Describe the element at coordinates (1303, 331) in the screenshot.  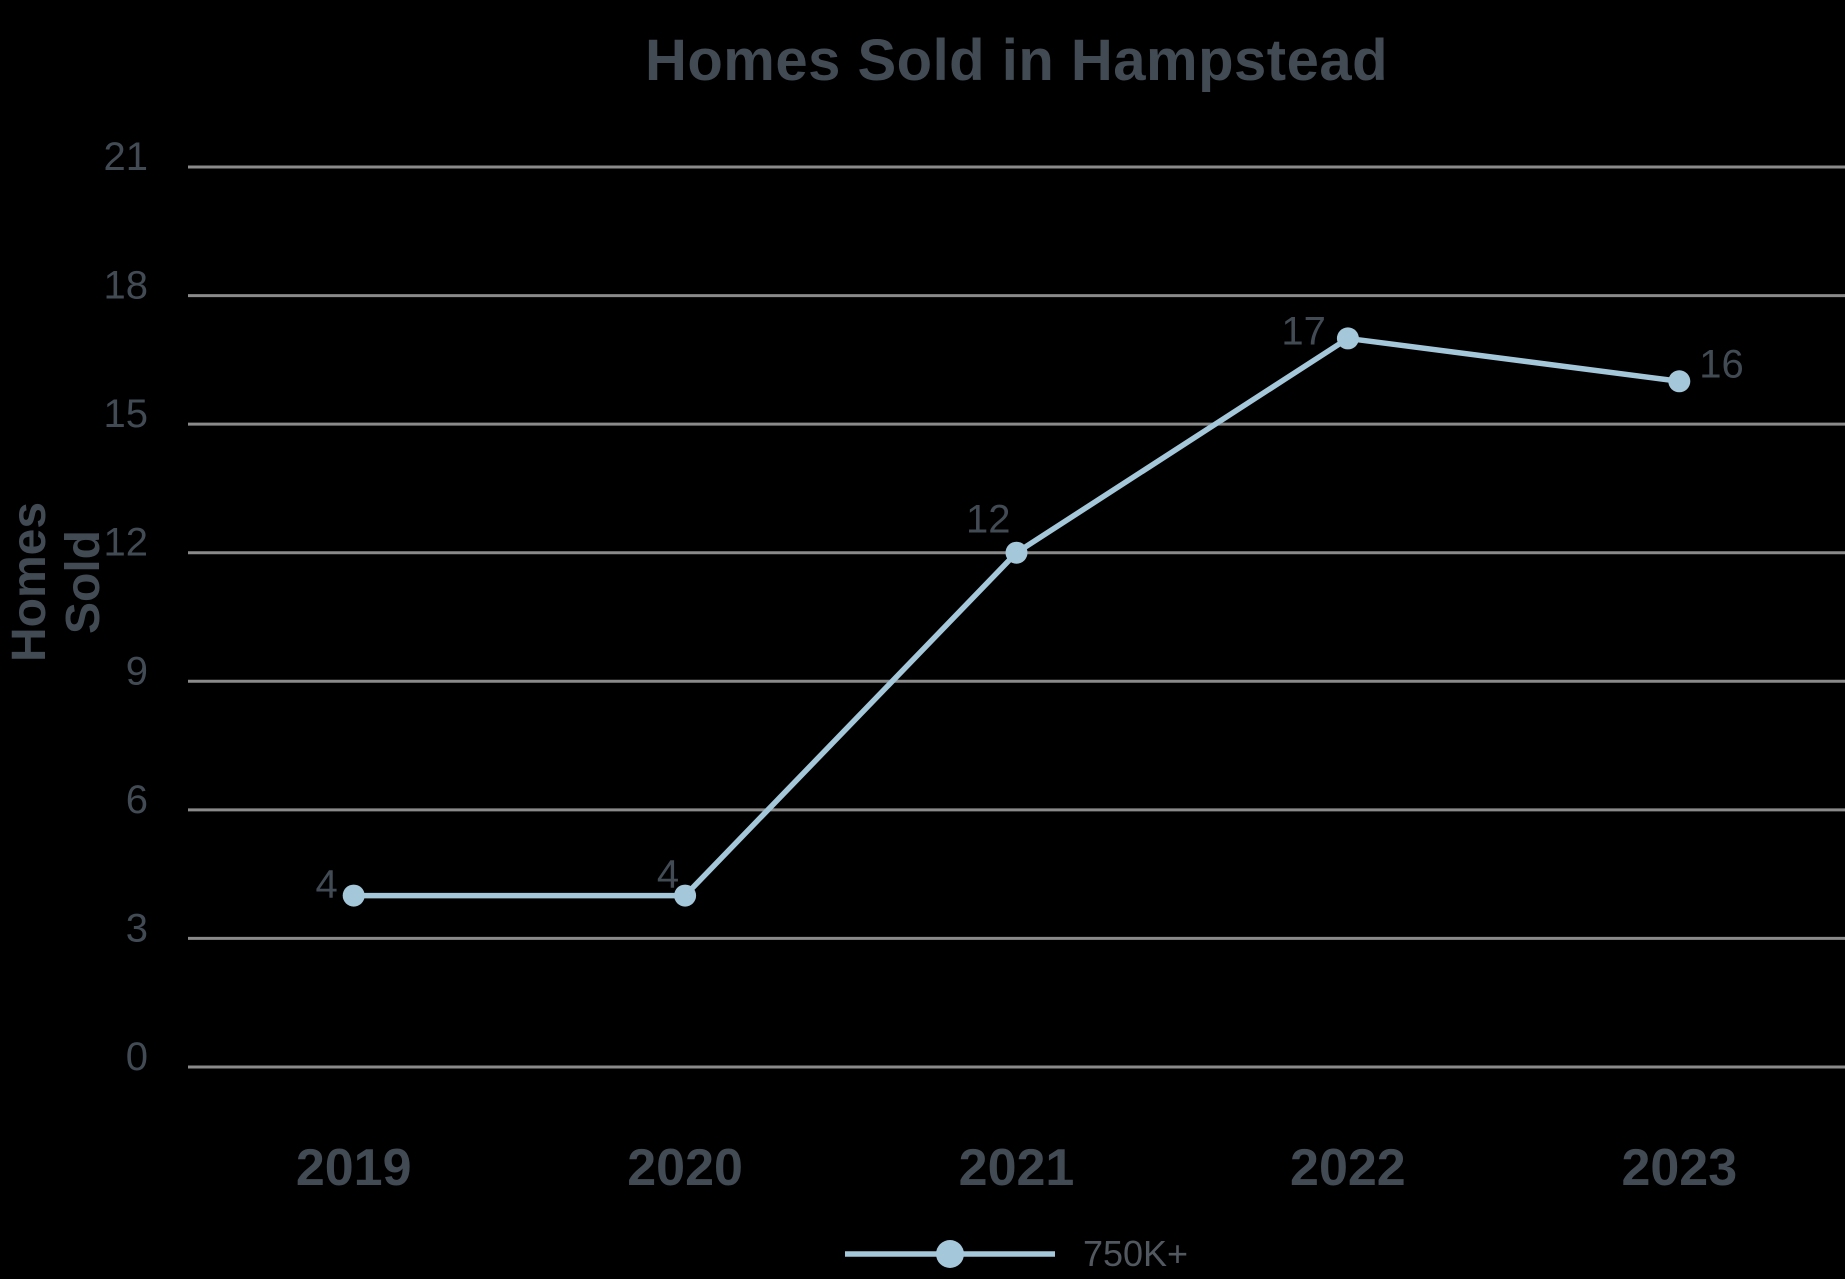
I see `data-point-label: 17` at that location.